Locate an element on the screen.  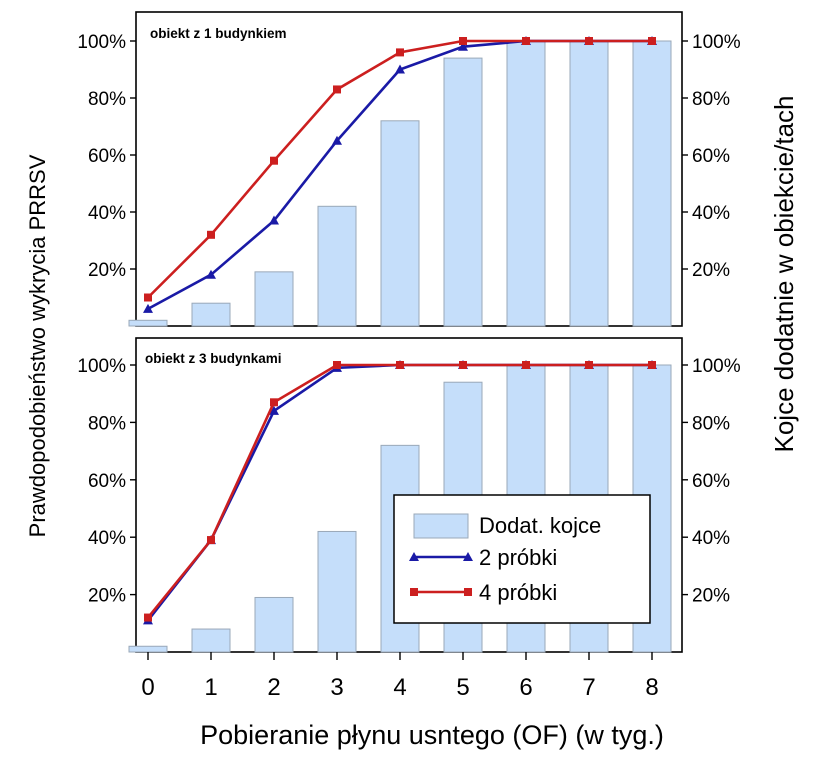
x-tick-label: 1 is located at coordinates (210, 687).